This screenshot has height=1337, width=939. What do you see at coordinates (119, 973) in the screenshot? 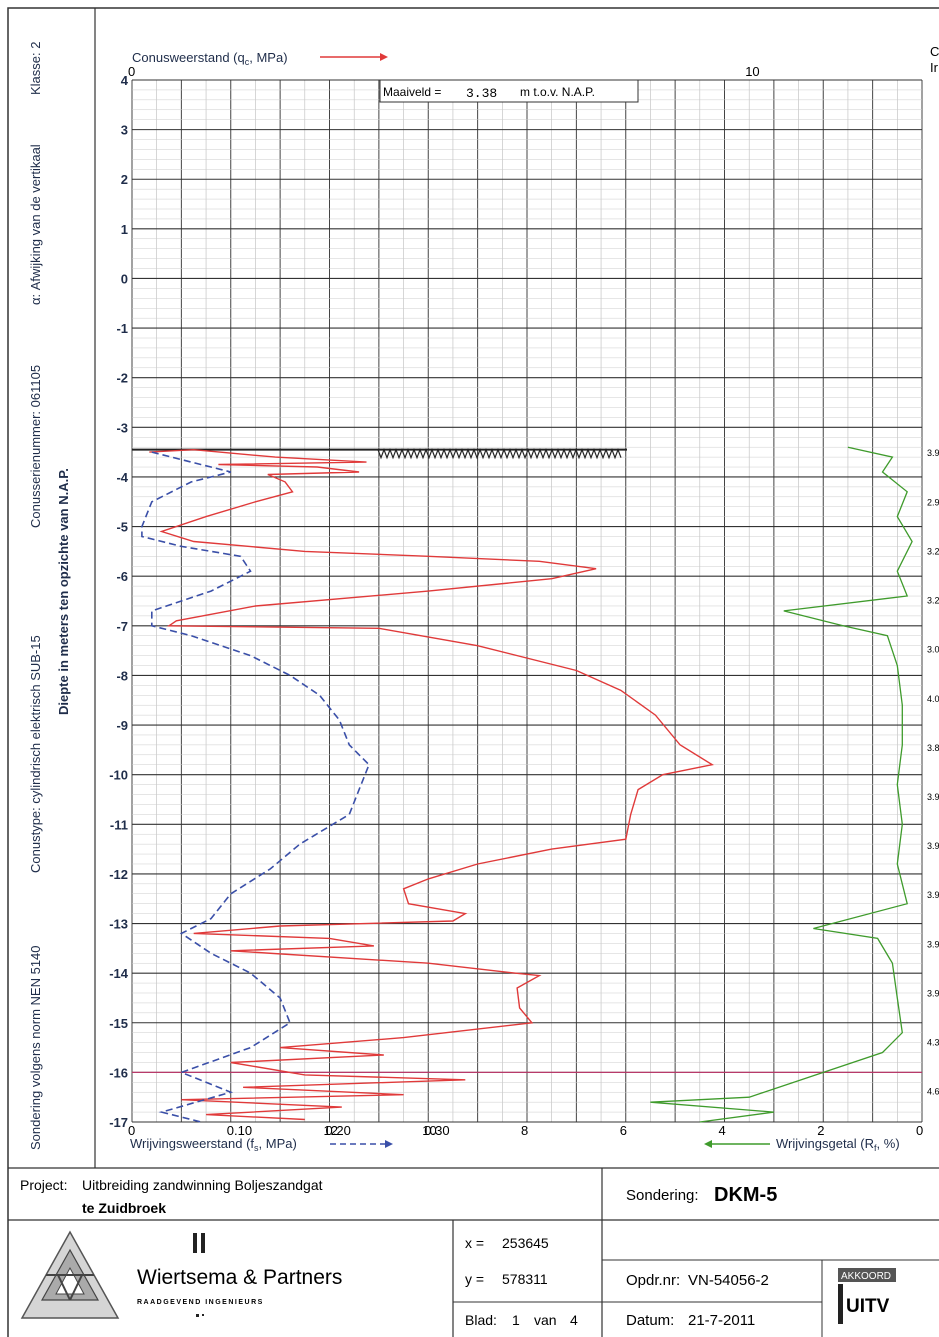
I see `depth-tick-label: -14` at bounding box center [119, 973].